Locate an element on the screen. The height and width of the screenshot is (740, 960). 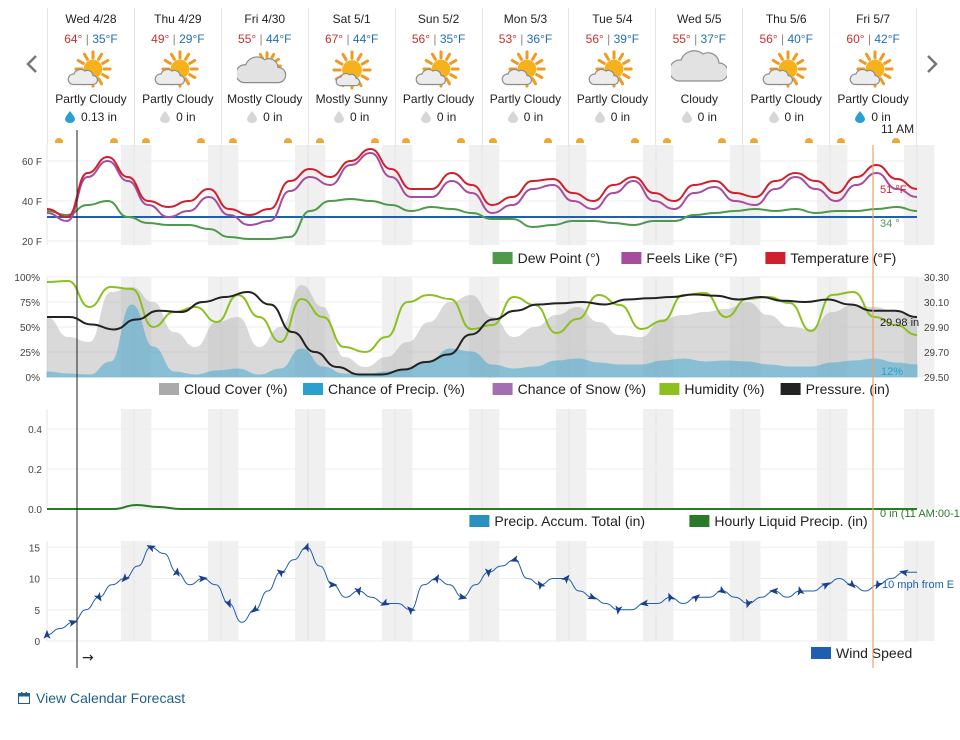
legend-item: Cloud Cover (%) is located at coordinates (223, 389).